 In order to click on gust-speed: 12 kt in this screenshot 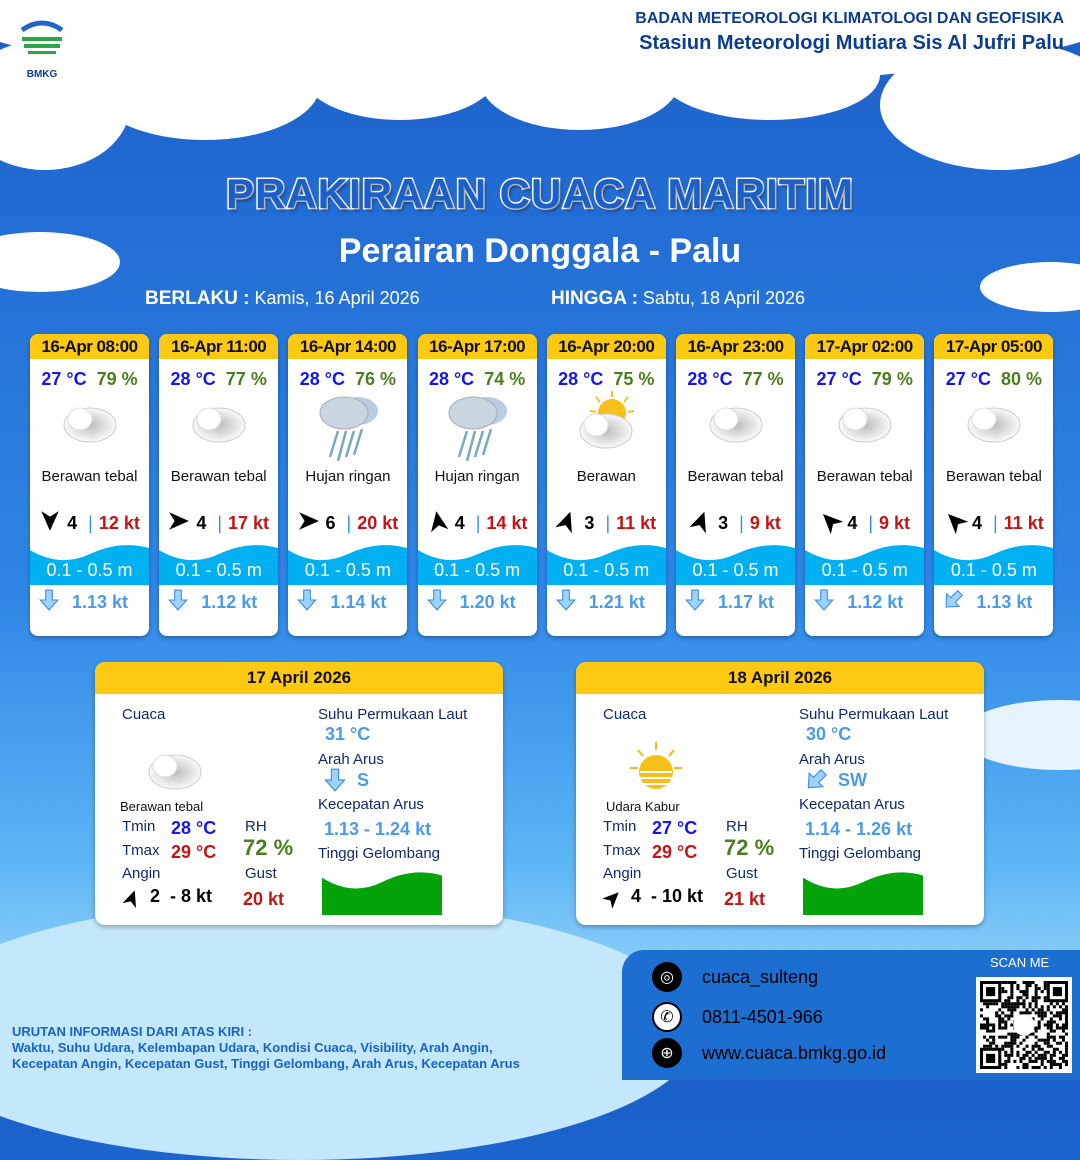, I will do `click(119, 522)`.